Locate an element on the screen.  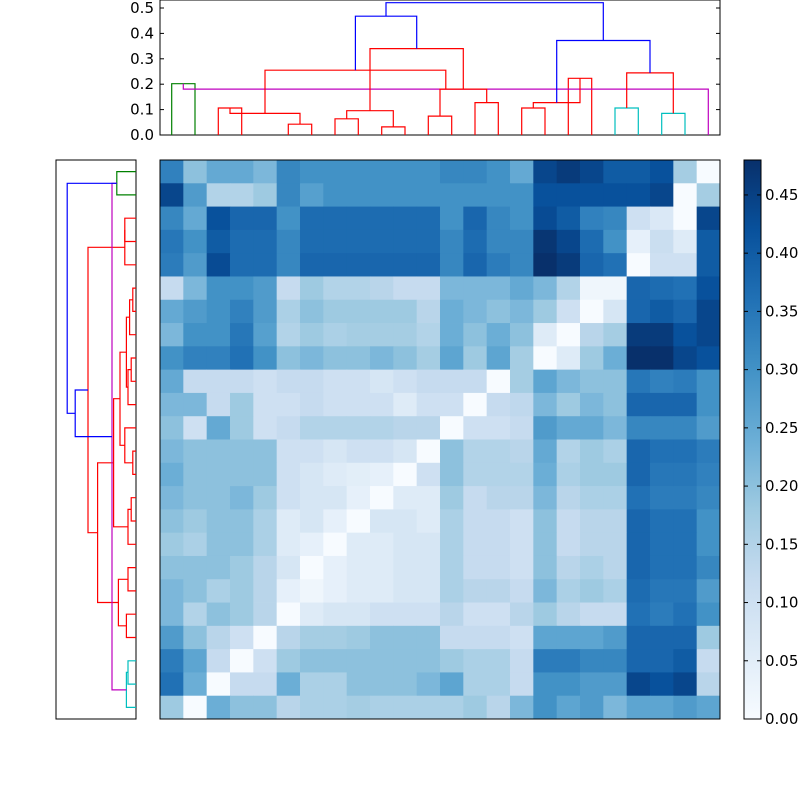
colorbar-tick-label: 0.05 is located at coordinates (781, 661).